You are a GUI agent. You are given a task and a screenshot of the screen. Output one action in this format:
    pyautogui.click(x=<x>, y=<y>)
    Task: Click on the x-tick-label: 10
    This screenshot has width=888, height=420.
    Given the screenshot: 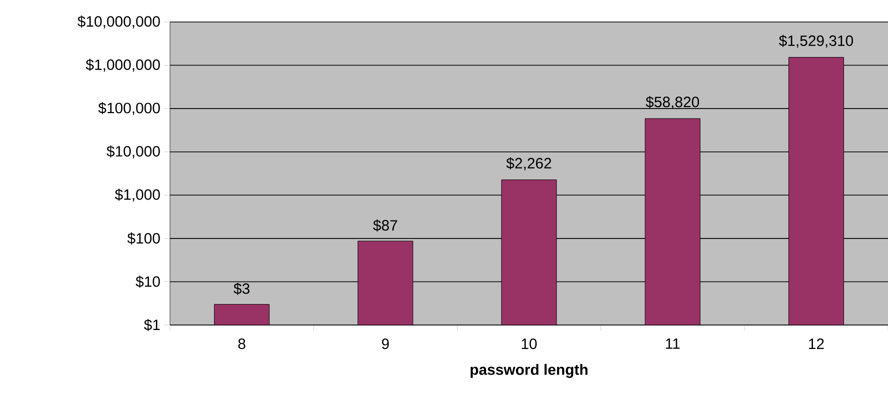 What is the action you would take?
    pyautogui.click(x=529, y=344)
    